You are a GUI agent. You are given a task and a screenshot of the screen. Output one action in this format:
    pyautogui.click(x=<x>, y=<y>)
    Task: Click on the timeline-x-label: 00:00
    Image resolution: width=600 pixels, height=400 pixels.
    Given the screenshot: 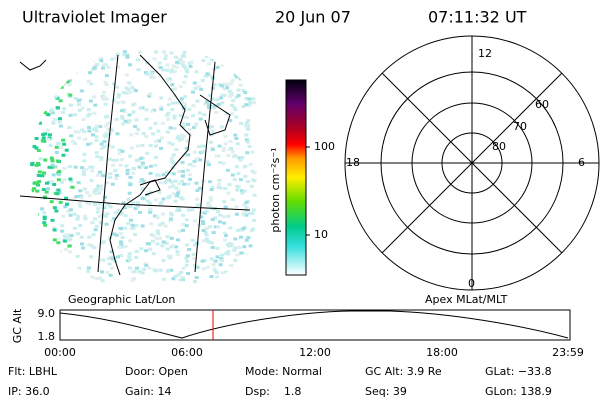 What is the action you would take?
    pyautogui.click(x=60, y=352)
    